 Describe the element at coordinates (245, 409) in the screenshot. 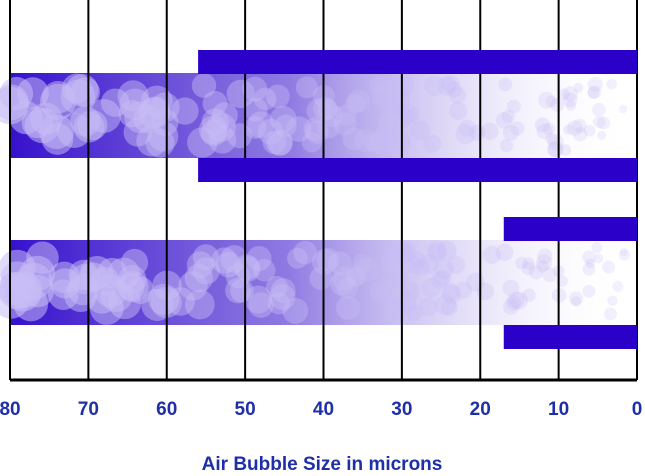

I see `x-tick-label: 50` at that location.